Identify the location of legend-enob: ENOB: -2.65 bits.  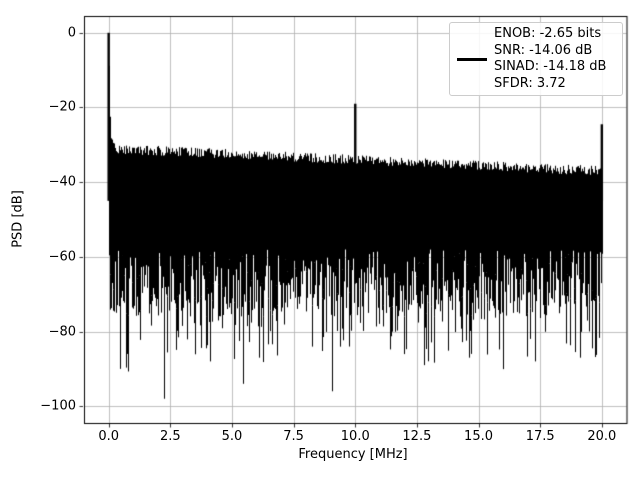
(548, 33).